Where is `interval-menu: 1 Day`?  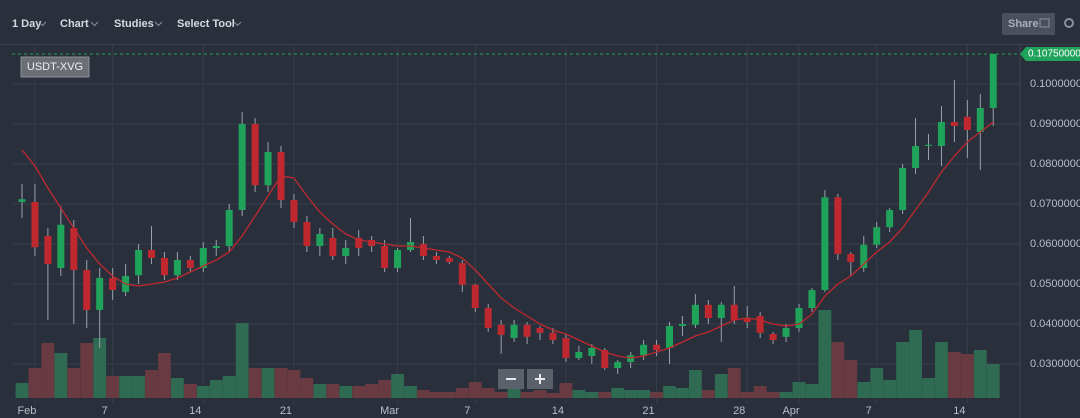 interval-menu: 1 Day is located at coordinates (27, 24).